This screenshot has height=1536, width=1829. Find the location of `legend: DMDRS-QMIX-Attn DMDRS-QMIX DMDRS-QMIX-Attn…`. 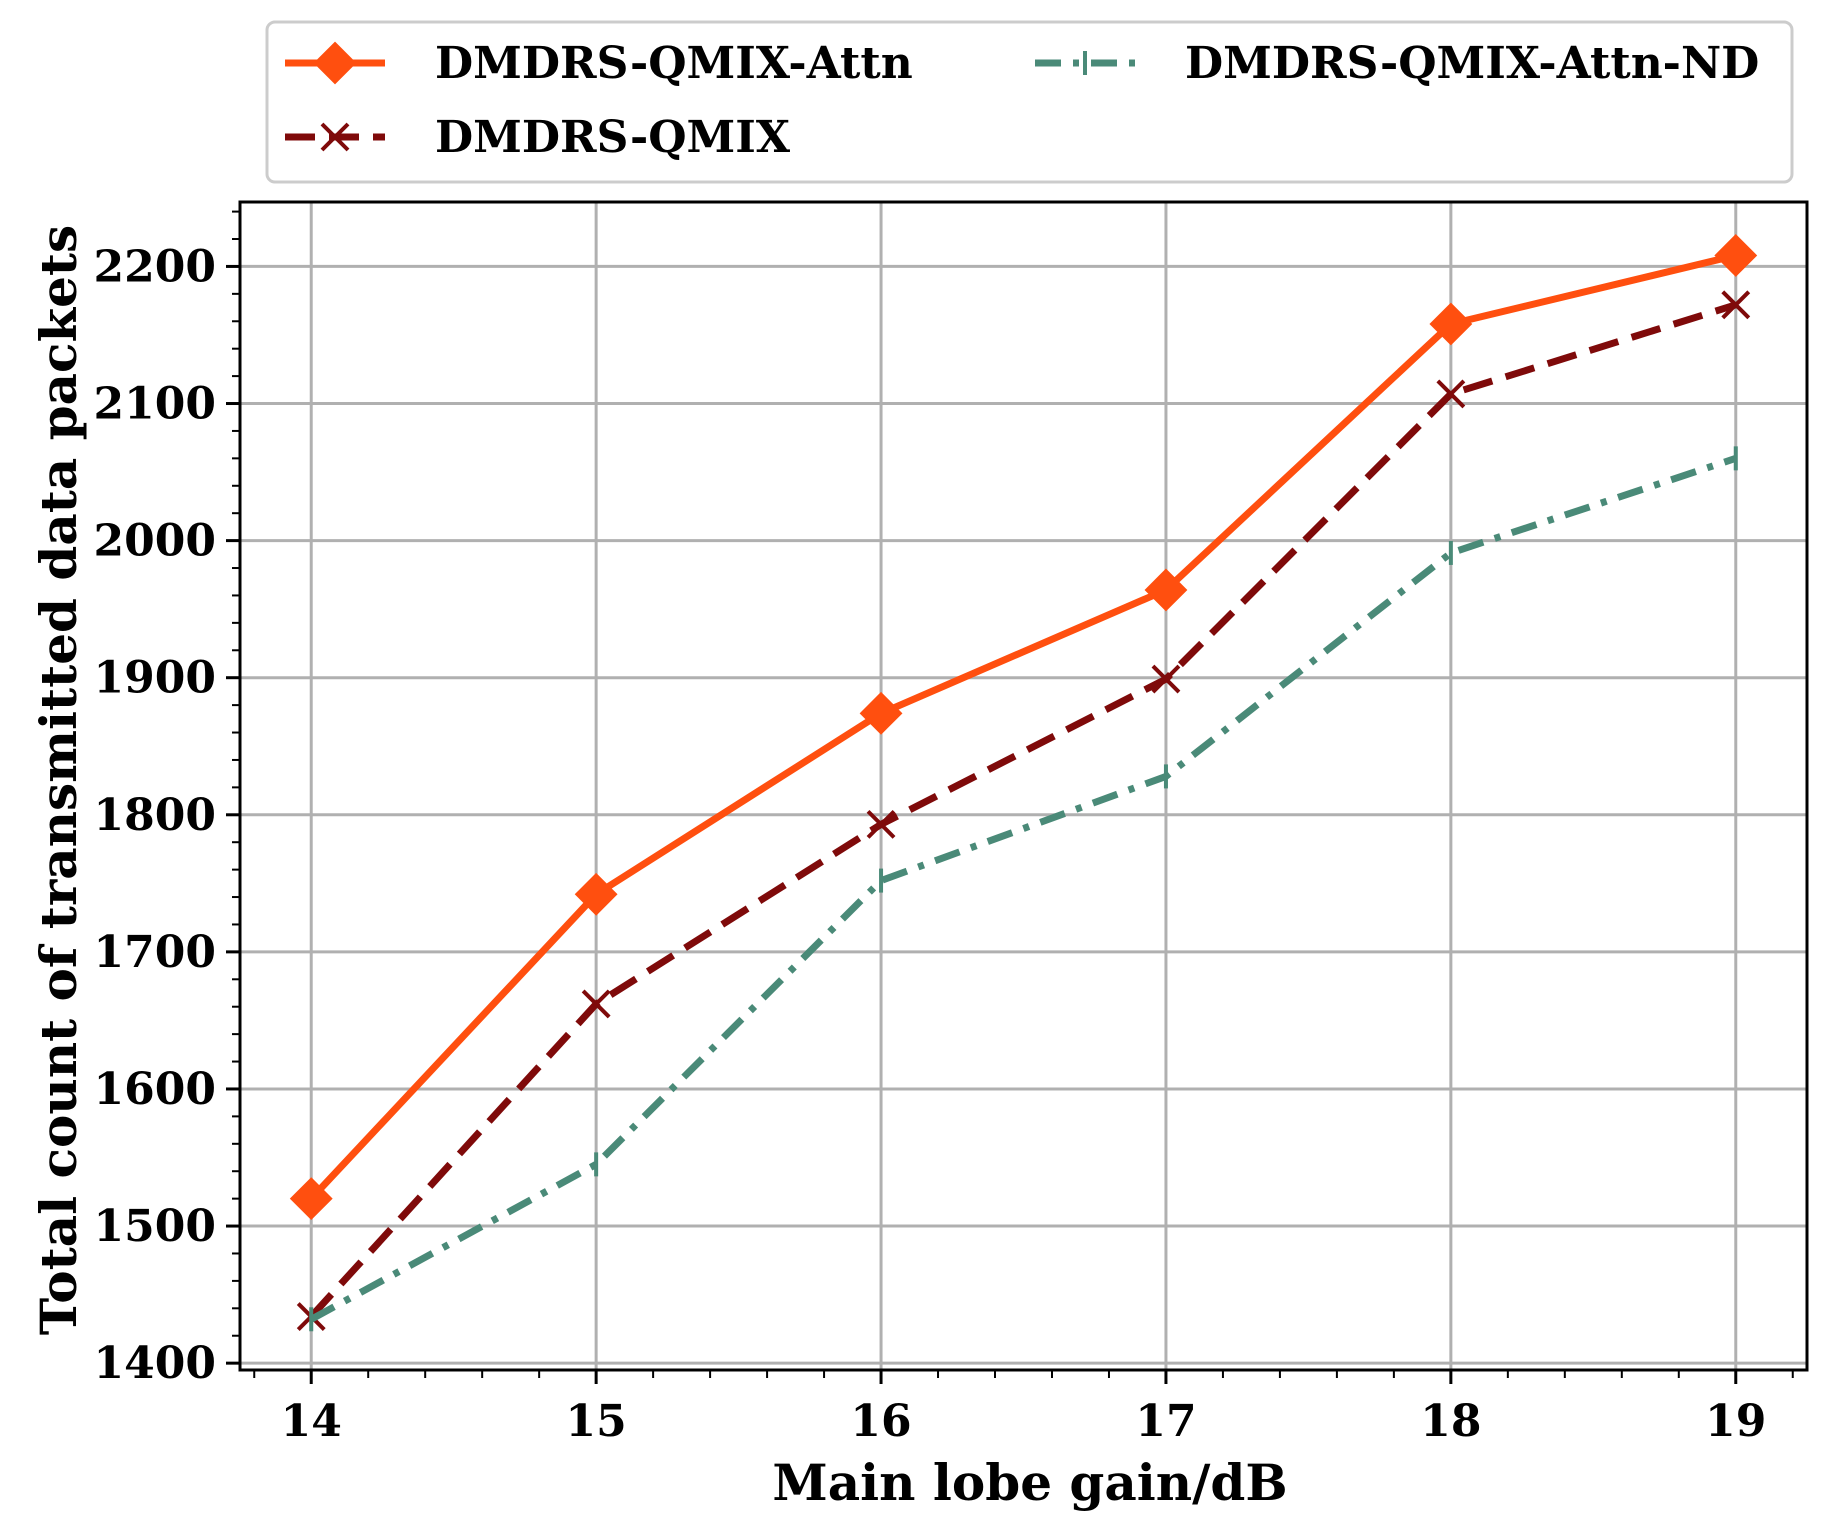

legend: DMDRS-QMIX-Attn DMDRS-QMIX DMDRS-QMIX-Attn… is located at coordinates (1029, 102).